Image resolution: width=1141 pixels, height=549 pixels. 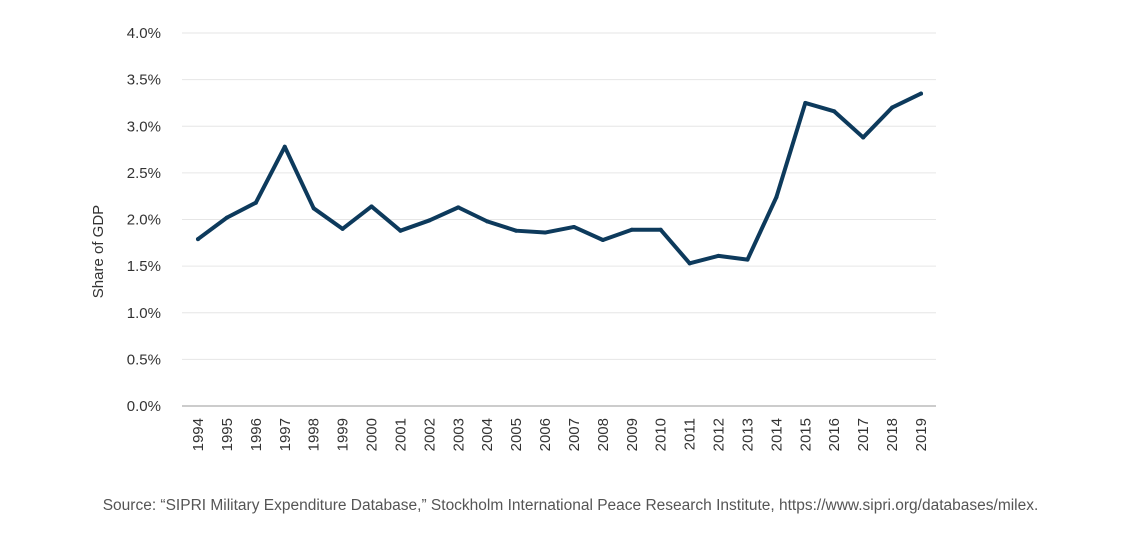 I want to click on data-point-2012, so click(x=718, y=255).